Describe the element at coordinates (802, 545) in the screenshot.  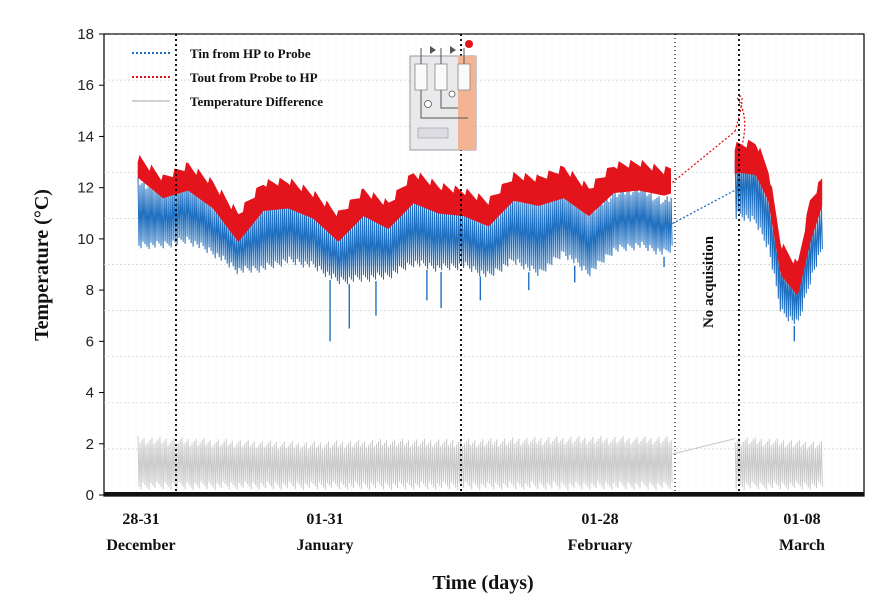
I see `x-group-month-label: March` at that location.